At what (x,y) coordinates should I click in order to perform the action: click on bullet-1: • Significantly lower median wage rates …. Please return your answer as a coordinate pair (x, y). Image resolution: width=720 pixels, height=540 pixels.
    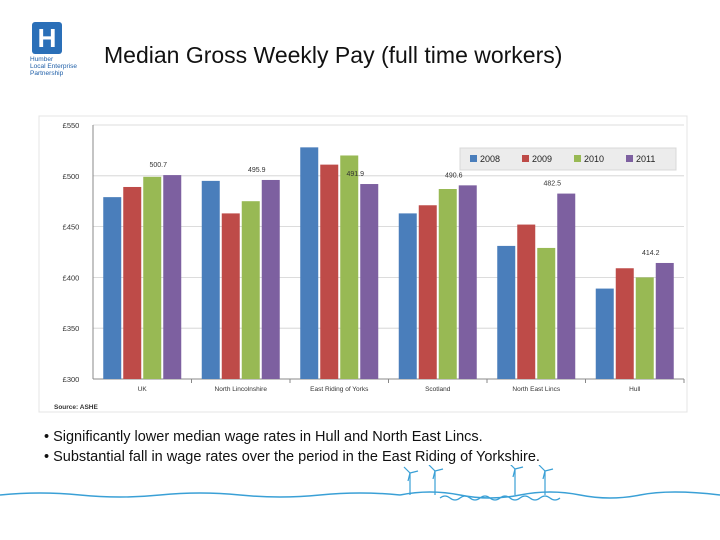
    Looking at the image, I should click on (263, 437).